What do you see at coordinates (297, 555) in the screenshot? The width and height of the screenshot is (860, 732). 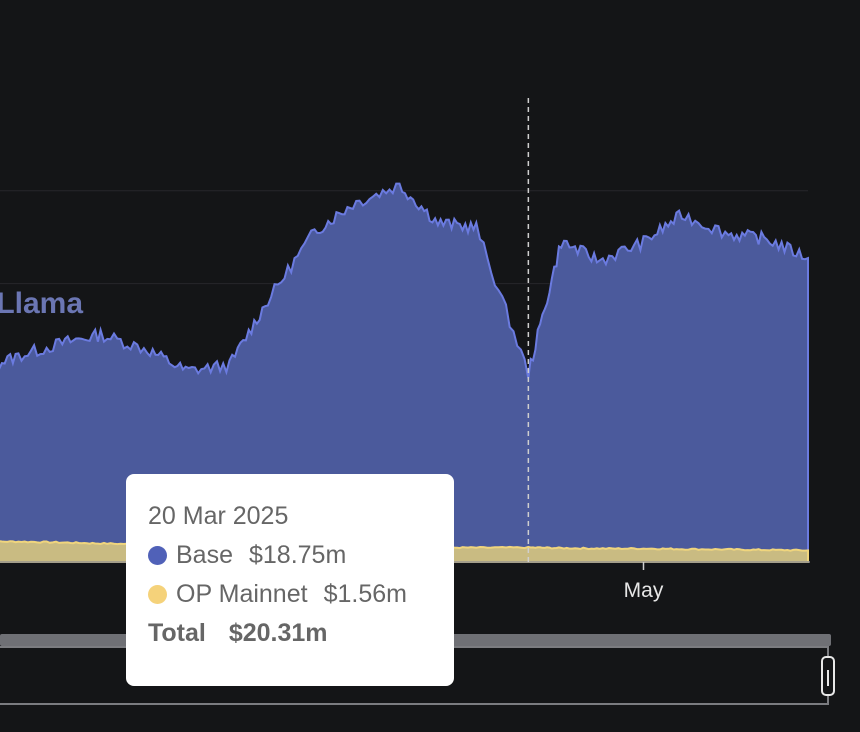 I see `tooltip-series-value: $18.75m` at bounding box center [297, 555].